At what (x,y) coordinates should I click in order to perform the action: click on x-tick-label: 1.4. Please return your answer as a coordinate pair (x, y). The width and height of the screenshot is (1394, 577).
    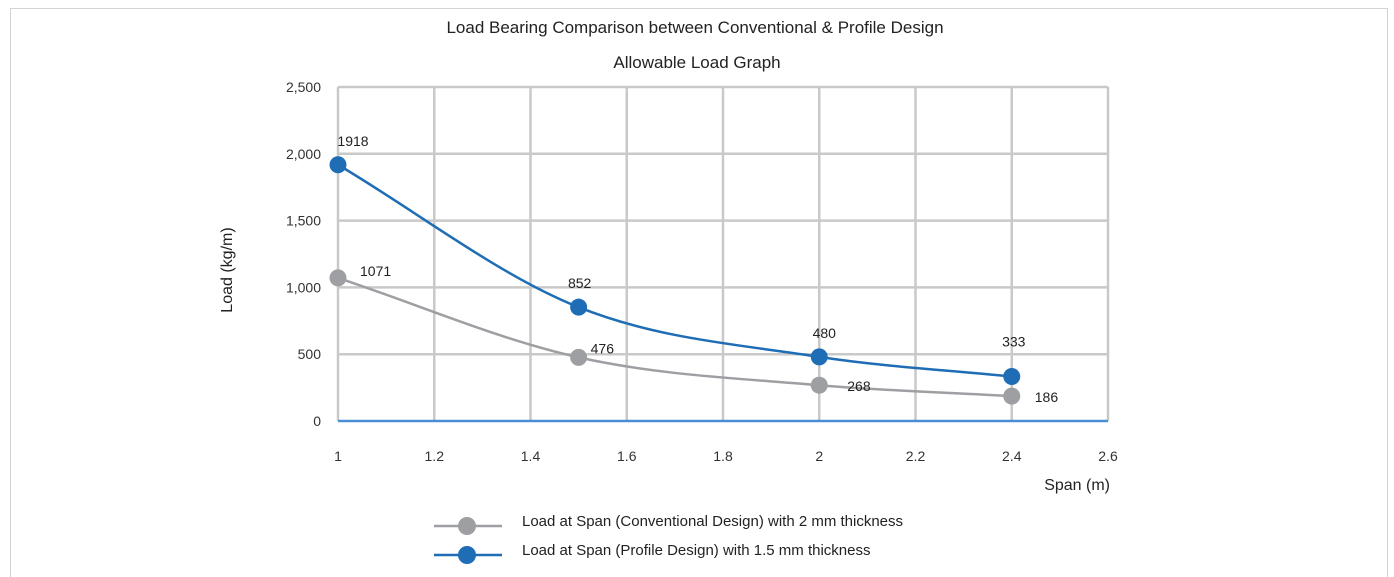
    Looking at the image, I should click on (531, 456).